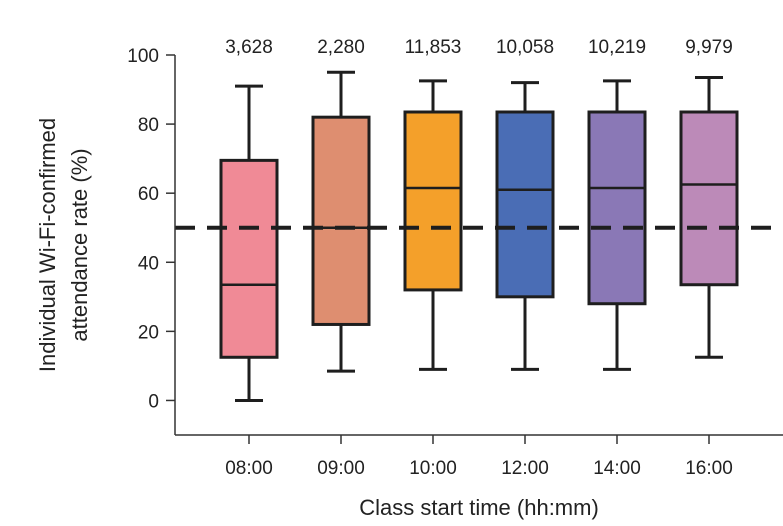 Image resolution: width=783 pixels, height=526 pixels. Describe the element at coordinates (433, 47) in the screenshot. I see `count-label: 11,853` at that location.